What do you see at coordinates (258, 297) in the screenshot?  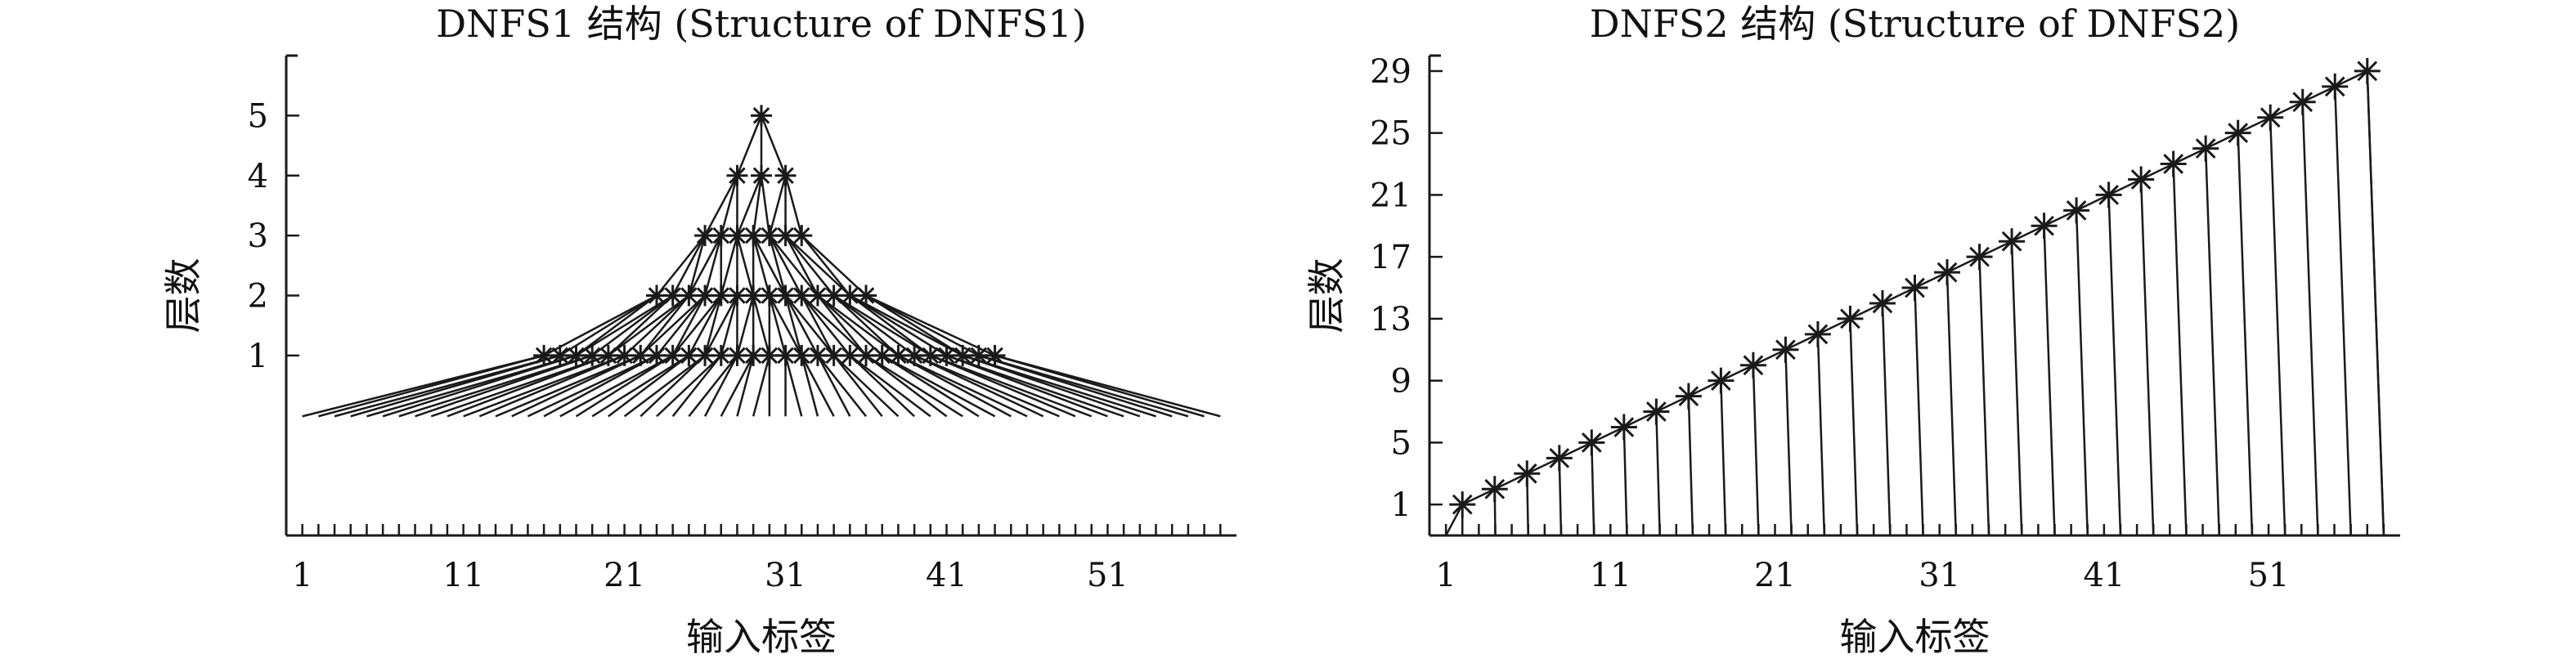 I see `y-tick-label: 2` at bounding box center [258, 297].